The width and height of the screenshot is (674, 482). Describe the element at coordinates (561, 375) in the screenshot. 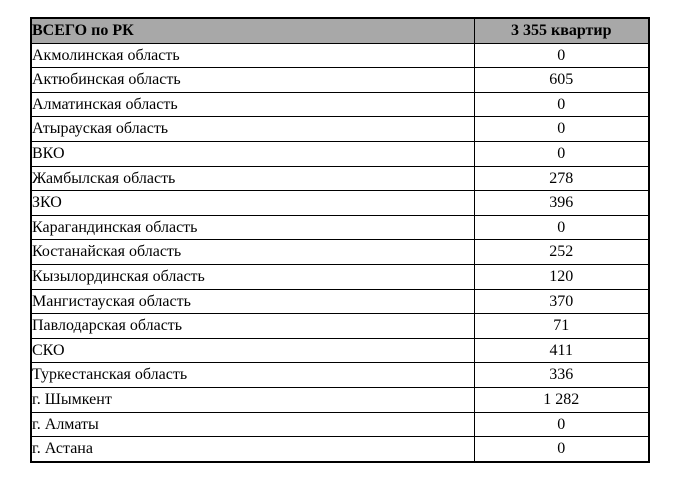

I see `quantity-cell: 336` at that location.